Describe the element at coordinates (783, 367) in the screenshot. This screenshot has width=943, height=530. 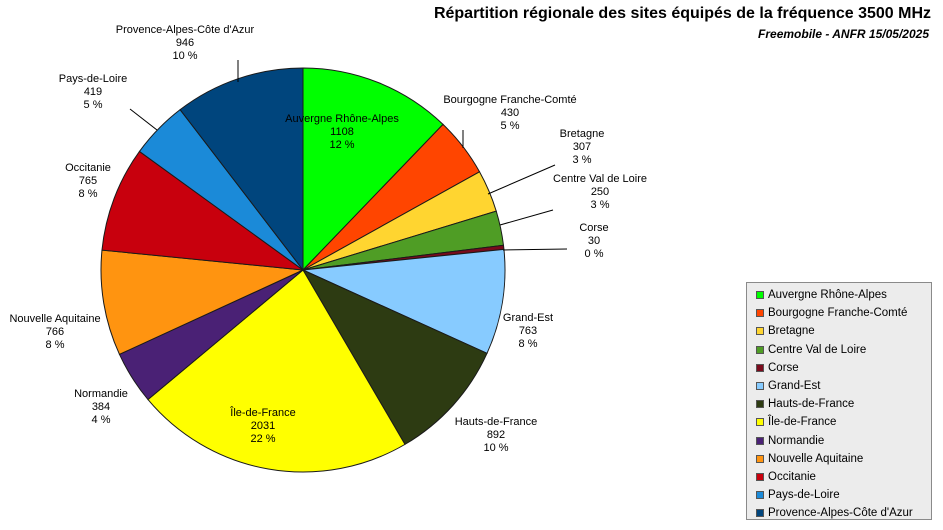
I see `legend-label: Corse` at that location.